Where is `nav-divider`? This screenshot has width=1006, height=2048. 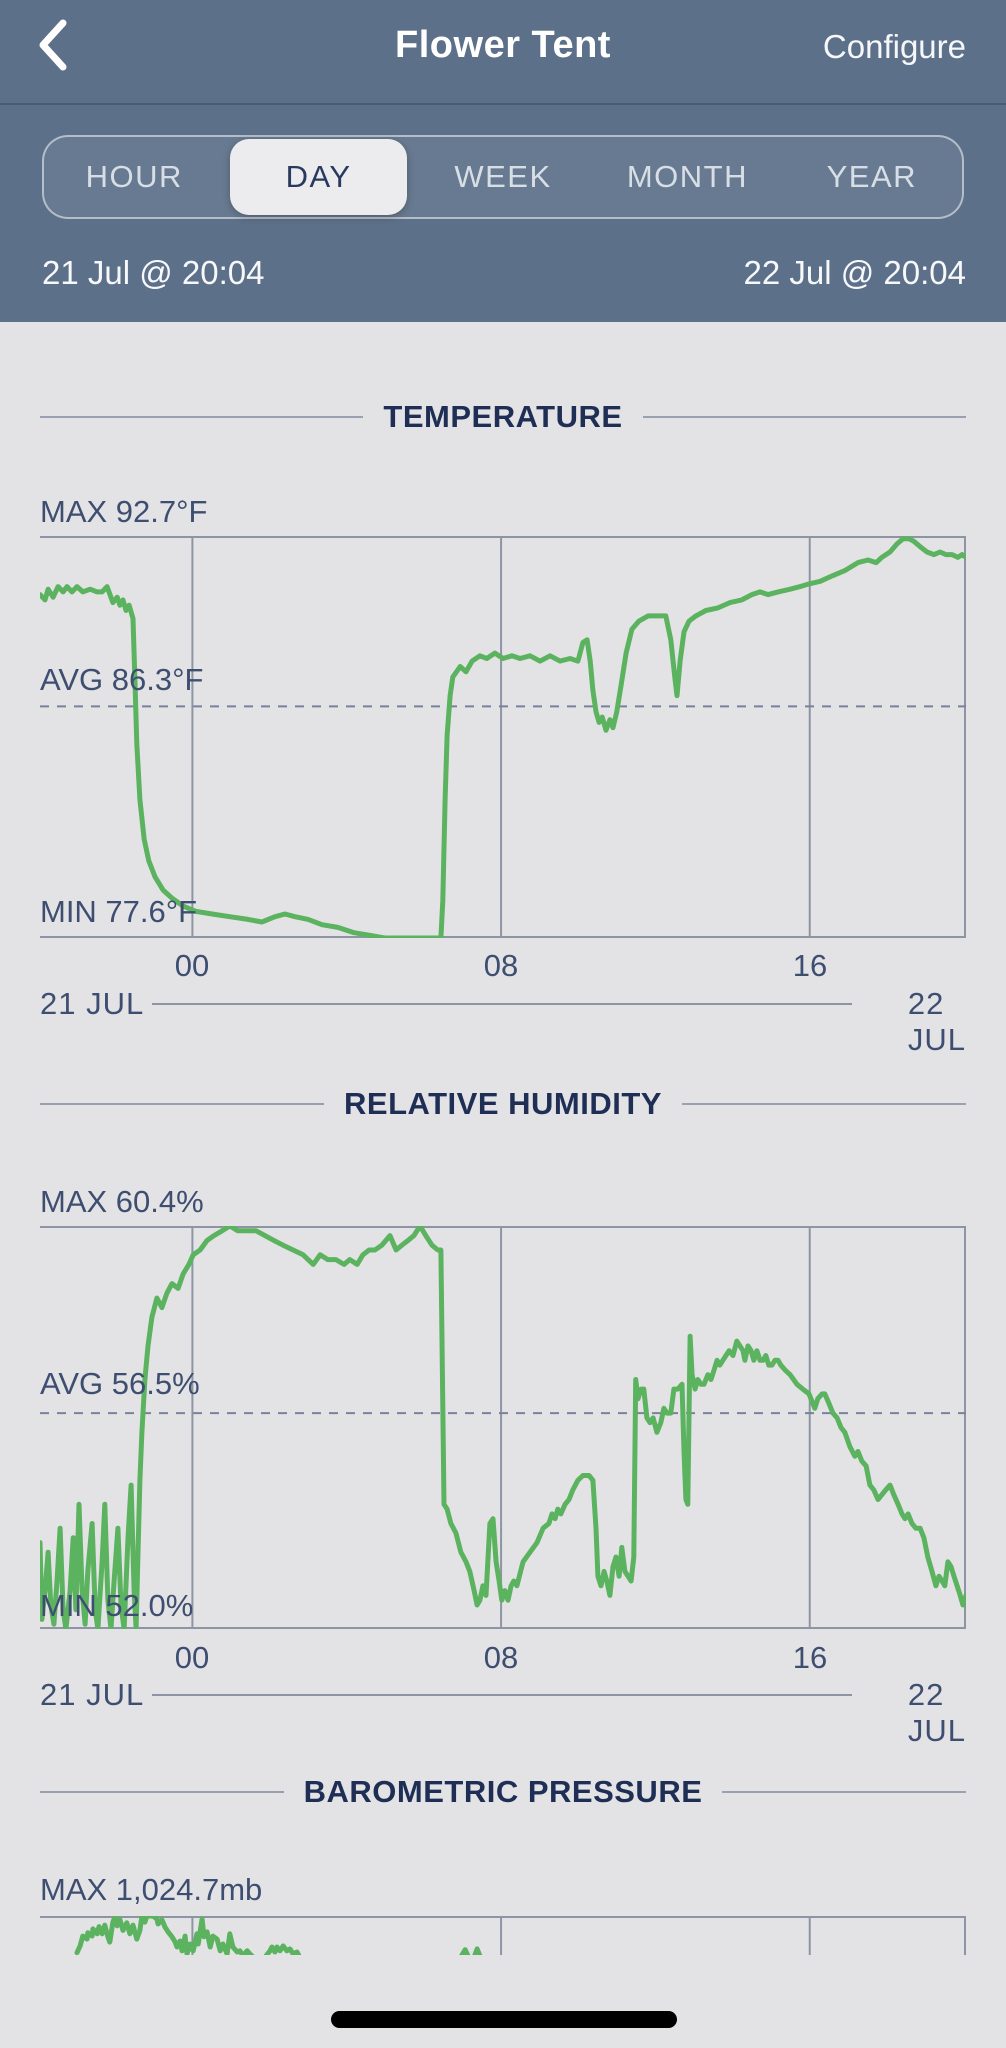
nav-divider is located at coordinates (503, 104).